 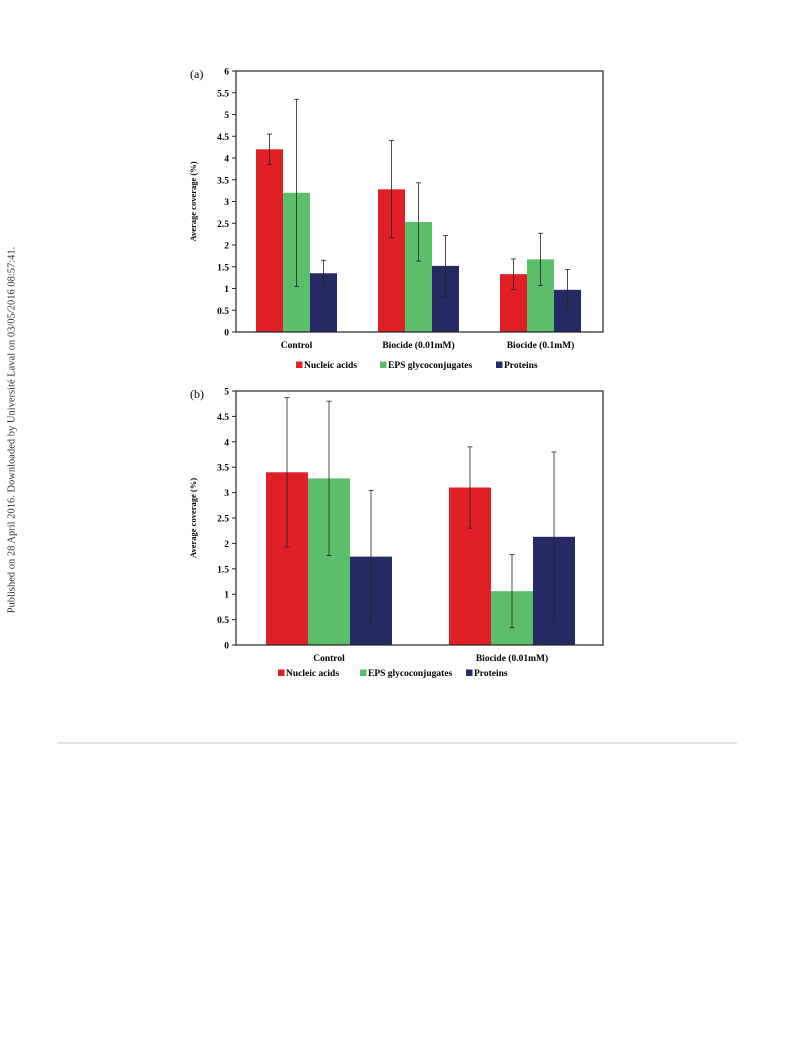 What do you see at coordinates (197, 394) in the screenshot?
I see `panel-label: (b)` at bounding box center [197, 394].